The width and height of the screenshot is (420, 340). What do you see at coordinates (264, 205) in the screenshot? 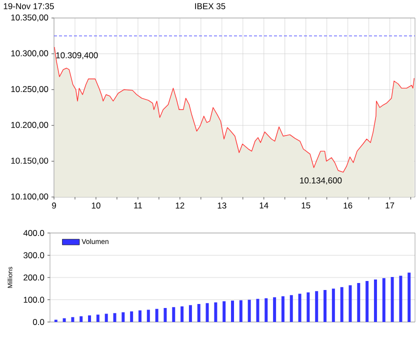
I see `x-tick-label: 14` at bounding box center [264, 205].